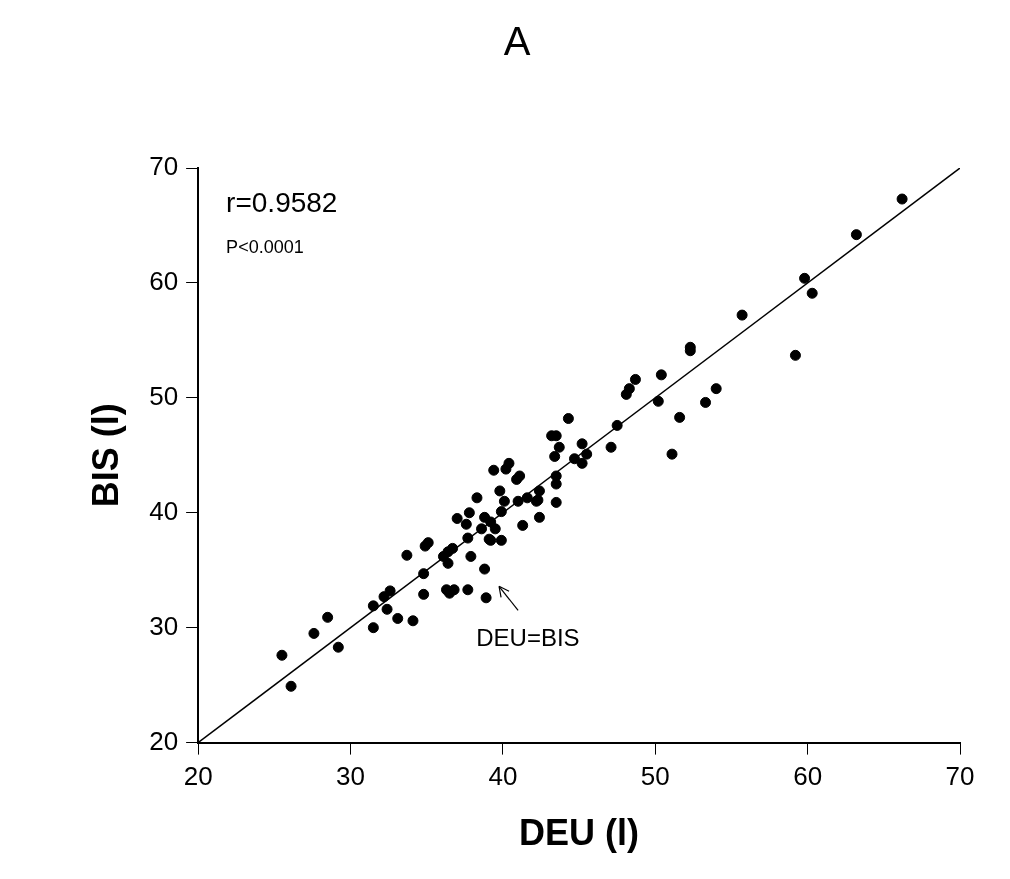 The image size is (1010, 879). What do you see at coordinates (517, 41) in the screenshot?
I see `chart-title: A` at bounding box center [517, 41].